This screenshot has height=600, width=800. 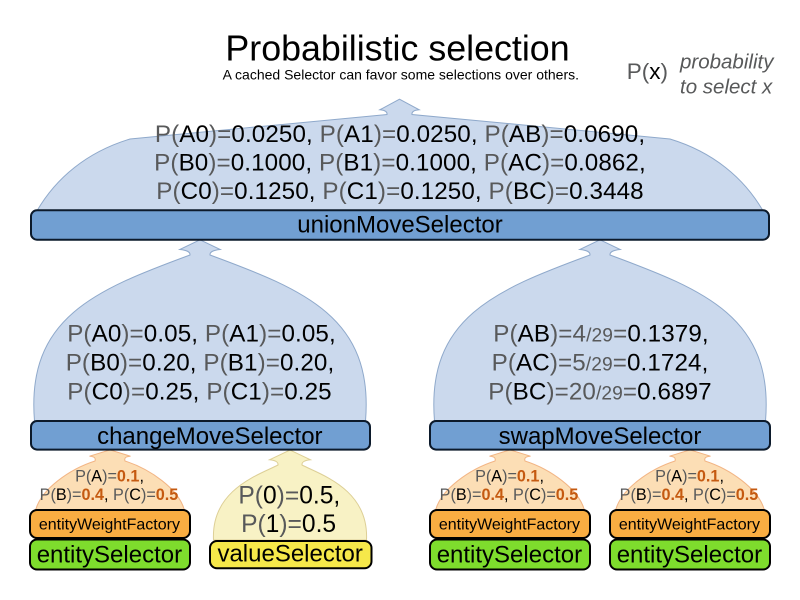 What do you see at coordinates (399, 191) in the screenshot?
I see `svg-text:P(C0)=0.1250, P(C1)=0.1250, P(: P(C0)=0.1250, P(C1)=0.1250, P(BC)=0.3448` at bounding box center [399, 191].